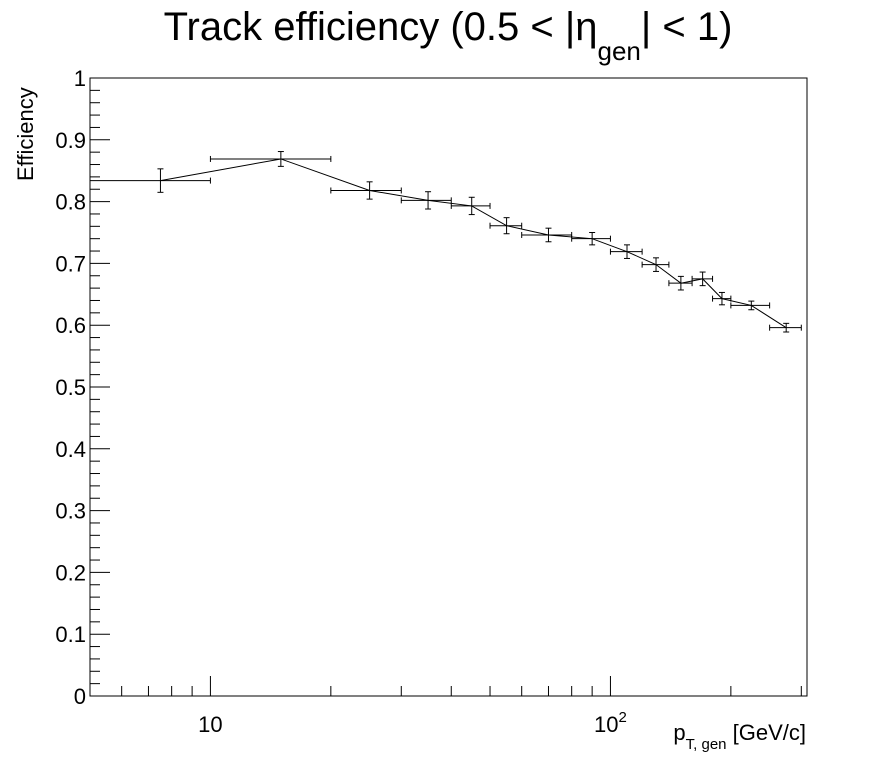 This screenshot has height=772, width=896. Describe the element at coordinates (70, 325) in the screenshot. I see `y-tick-label: 0.6` at that location.